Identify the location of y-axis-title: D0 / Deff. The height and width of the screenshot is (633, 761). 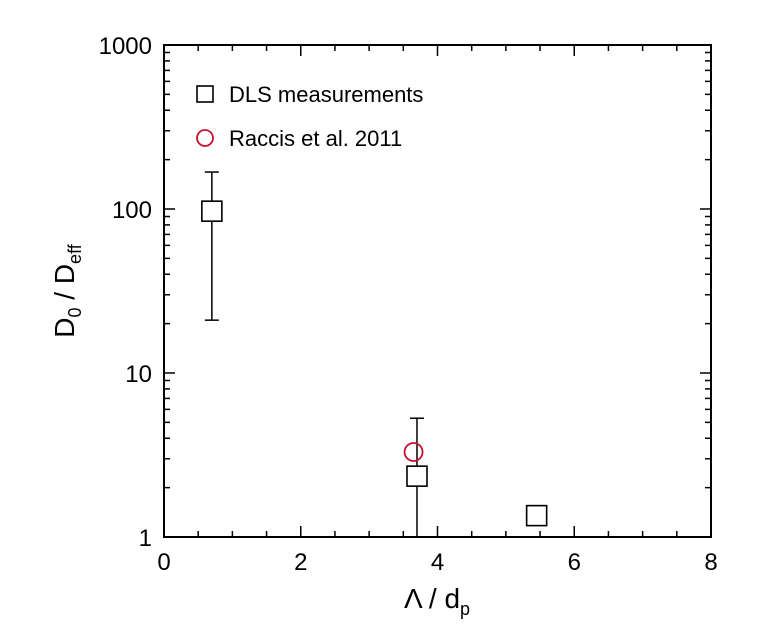
(67, 290).